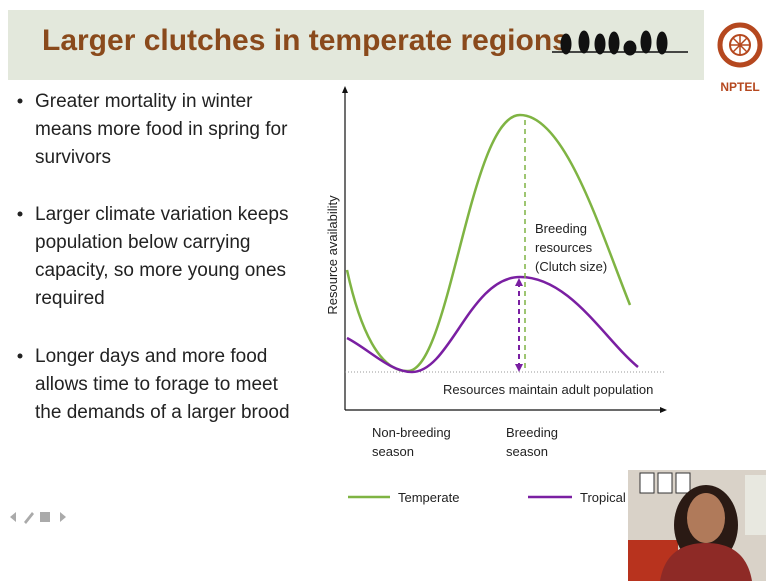 Image resolution: width=766 pixels, height=581 pixels. Describe the element at coordinates (663, 410) in the screenshot. I see `x-arrow` at that location.